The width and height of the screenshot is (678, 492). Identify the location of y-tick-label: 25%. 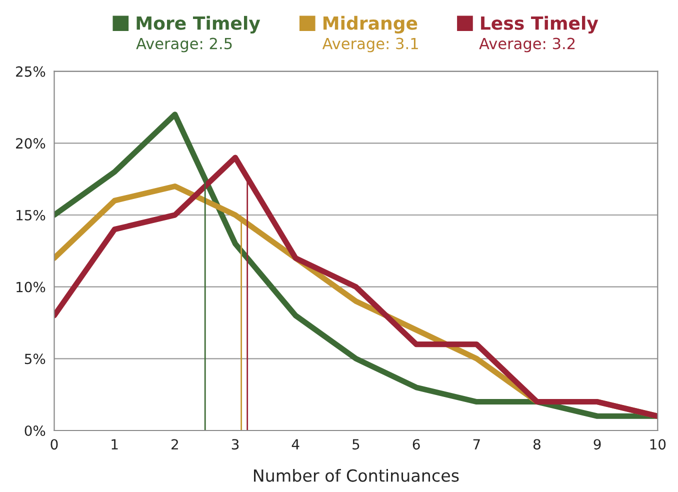
(31, 71).